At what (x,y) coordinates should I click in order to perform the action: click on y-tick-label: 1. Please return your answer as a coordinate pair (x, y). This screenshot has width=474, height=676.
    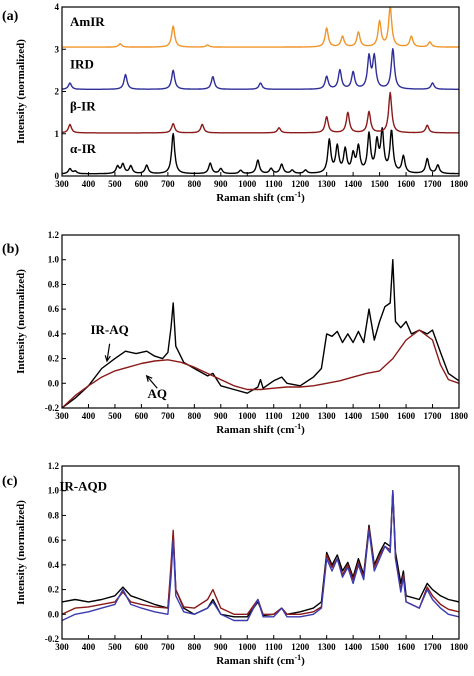
    Looking at the image, I should click on (57, 134).